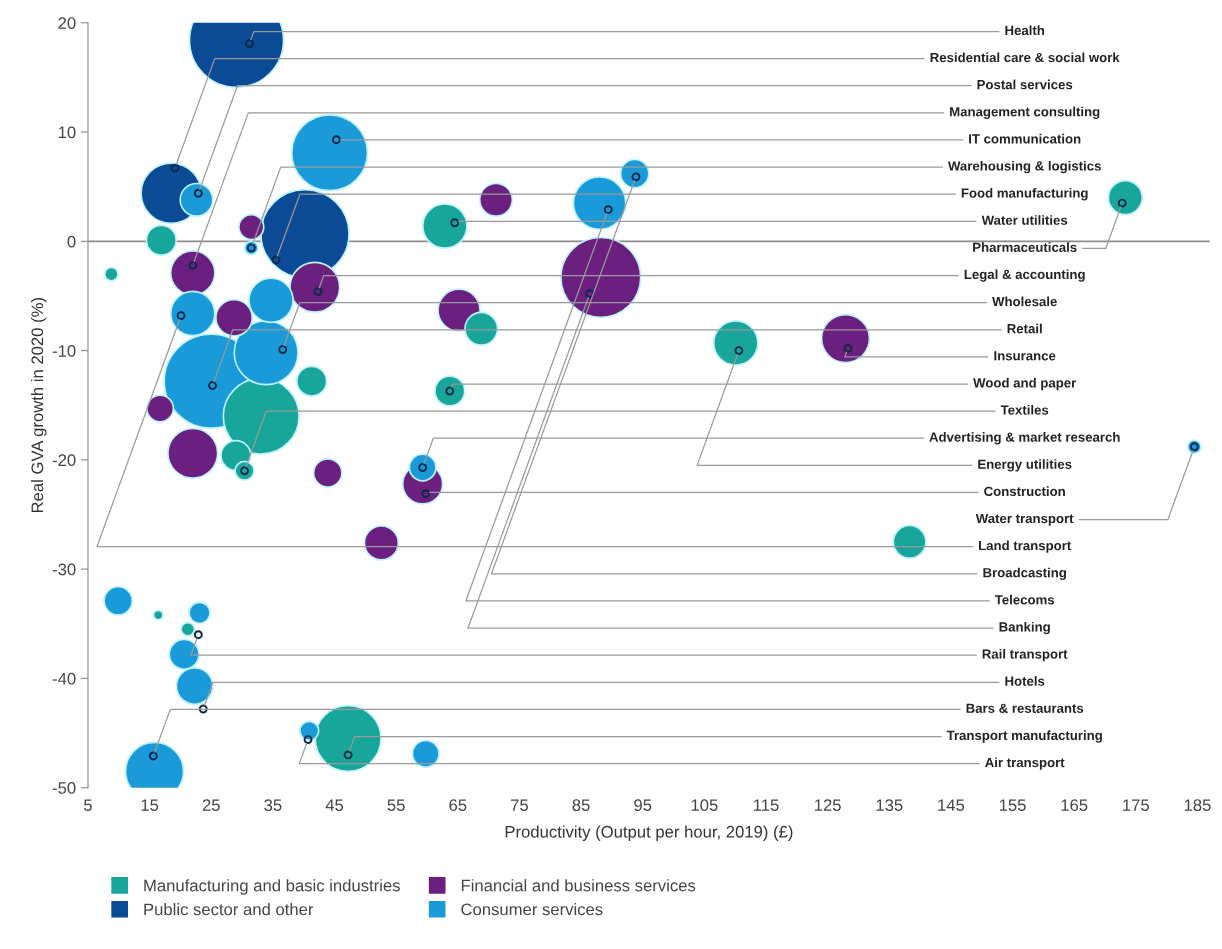 Image resolution: width=1222 pixels, height=949 pixels. I want to click on annotation: Insurance, so click(1025, 356).